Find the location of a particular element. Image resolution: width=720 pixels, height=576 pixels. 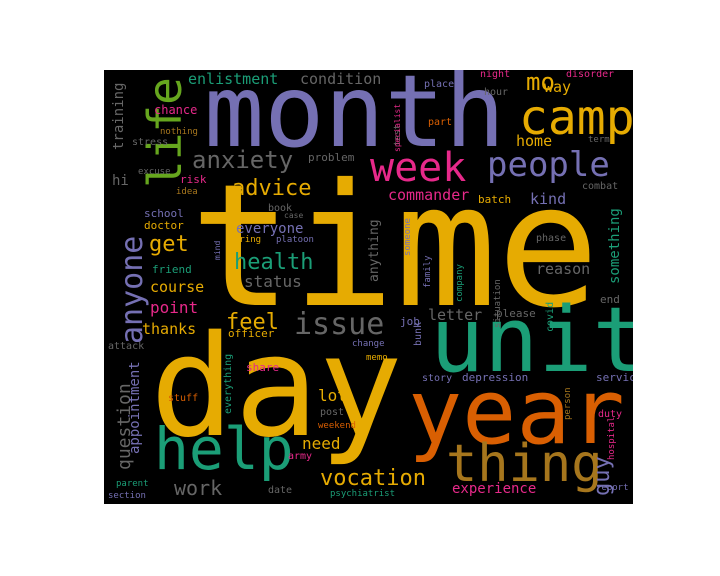

word-mo: mo is located at coordinates (540, 83).